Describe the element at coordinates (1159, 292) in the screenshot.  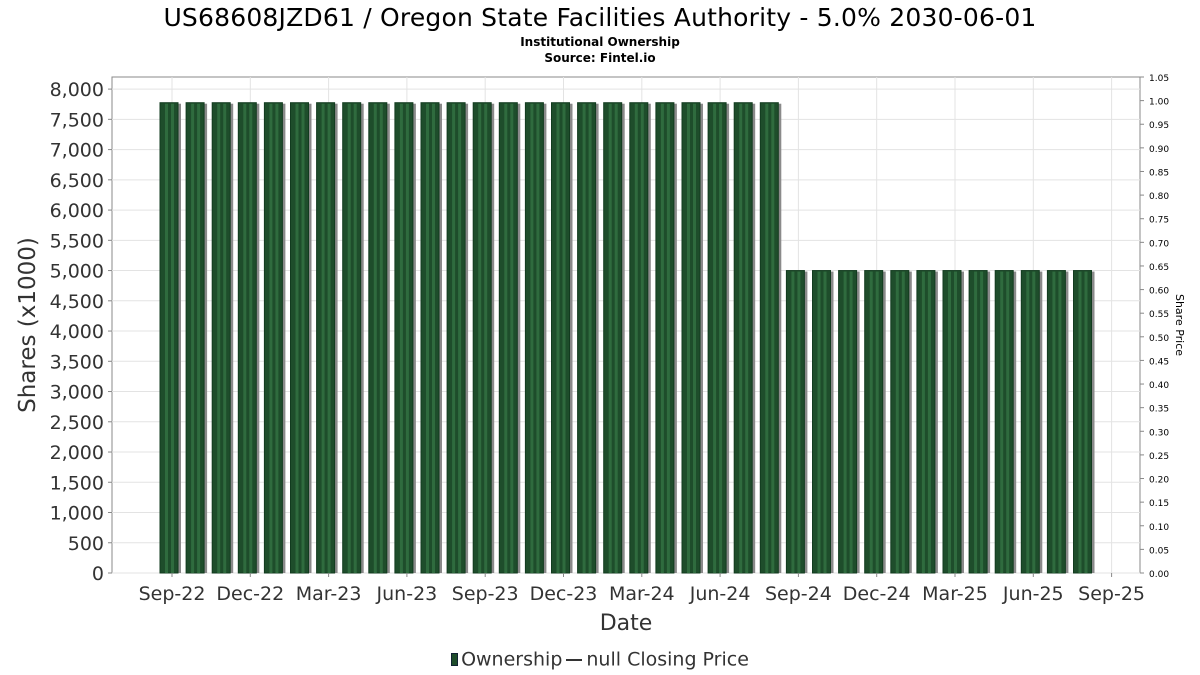
I see `y2-tick-label: 0.60` at that location.